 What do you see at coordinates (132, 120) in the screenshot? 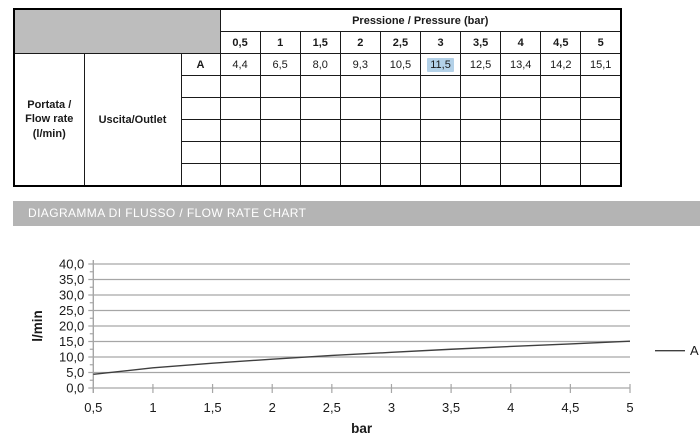
I see `outlet-label-cell: Uscita/Outlet` at bounding box center [132, 120].